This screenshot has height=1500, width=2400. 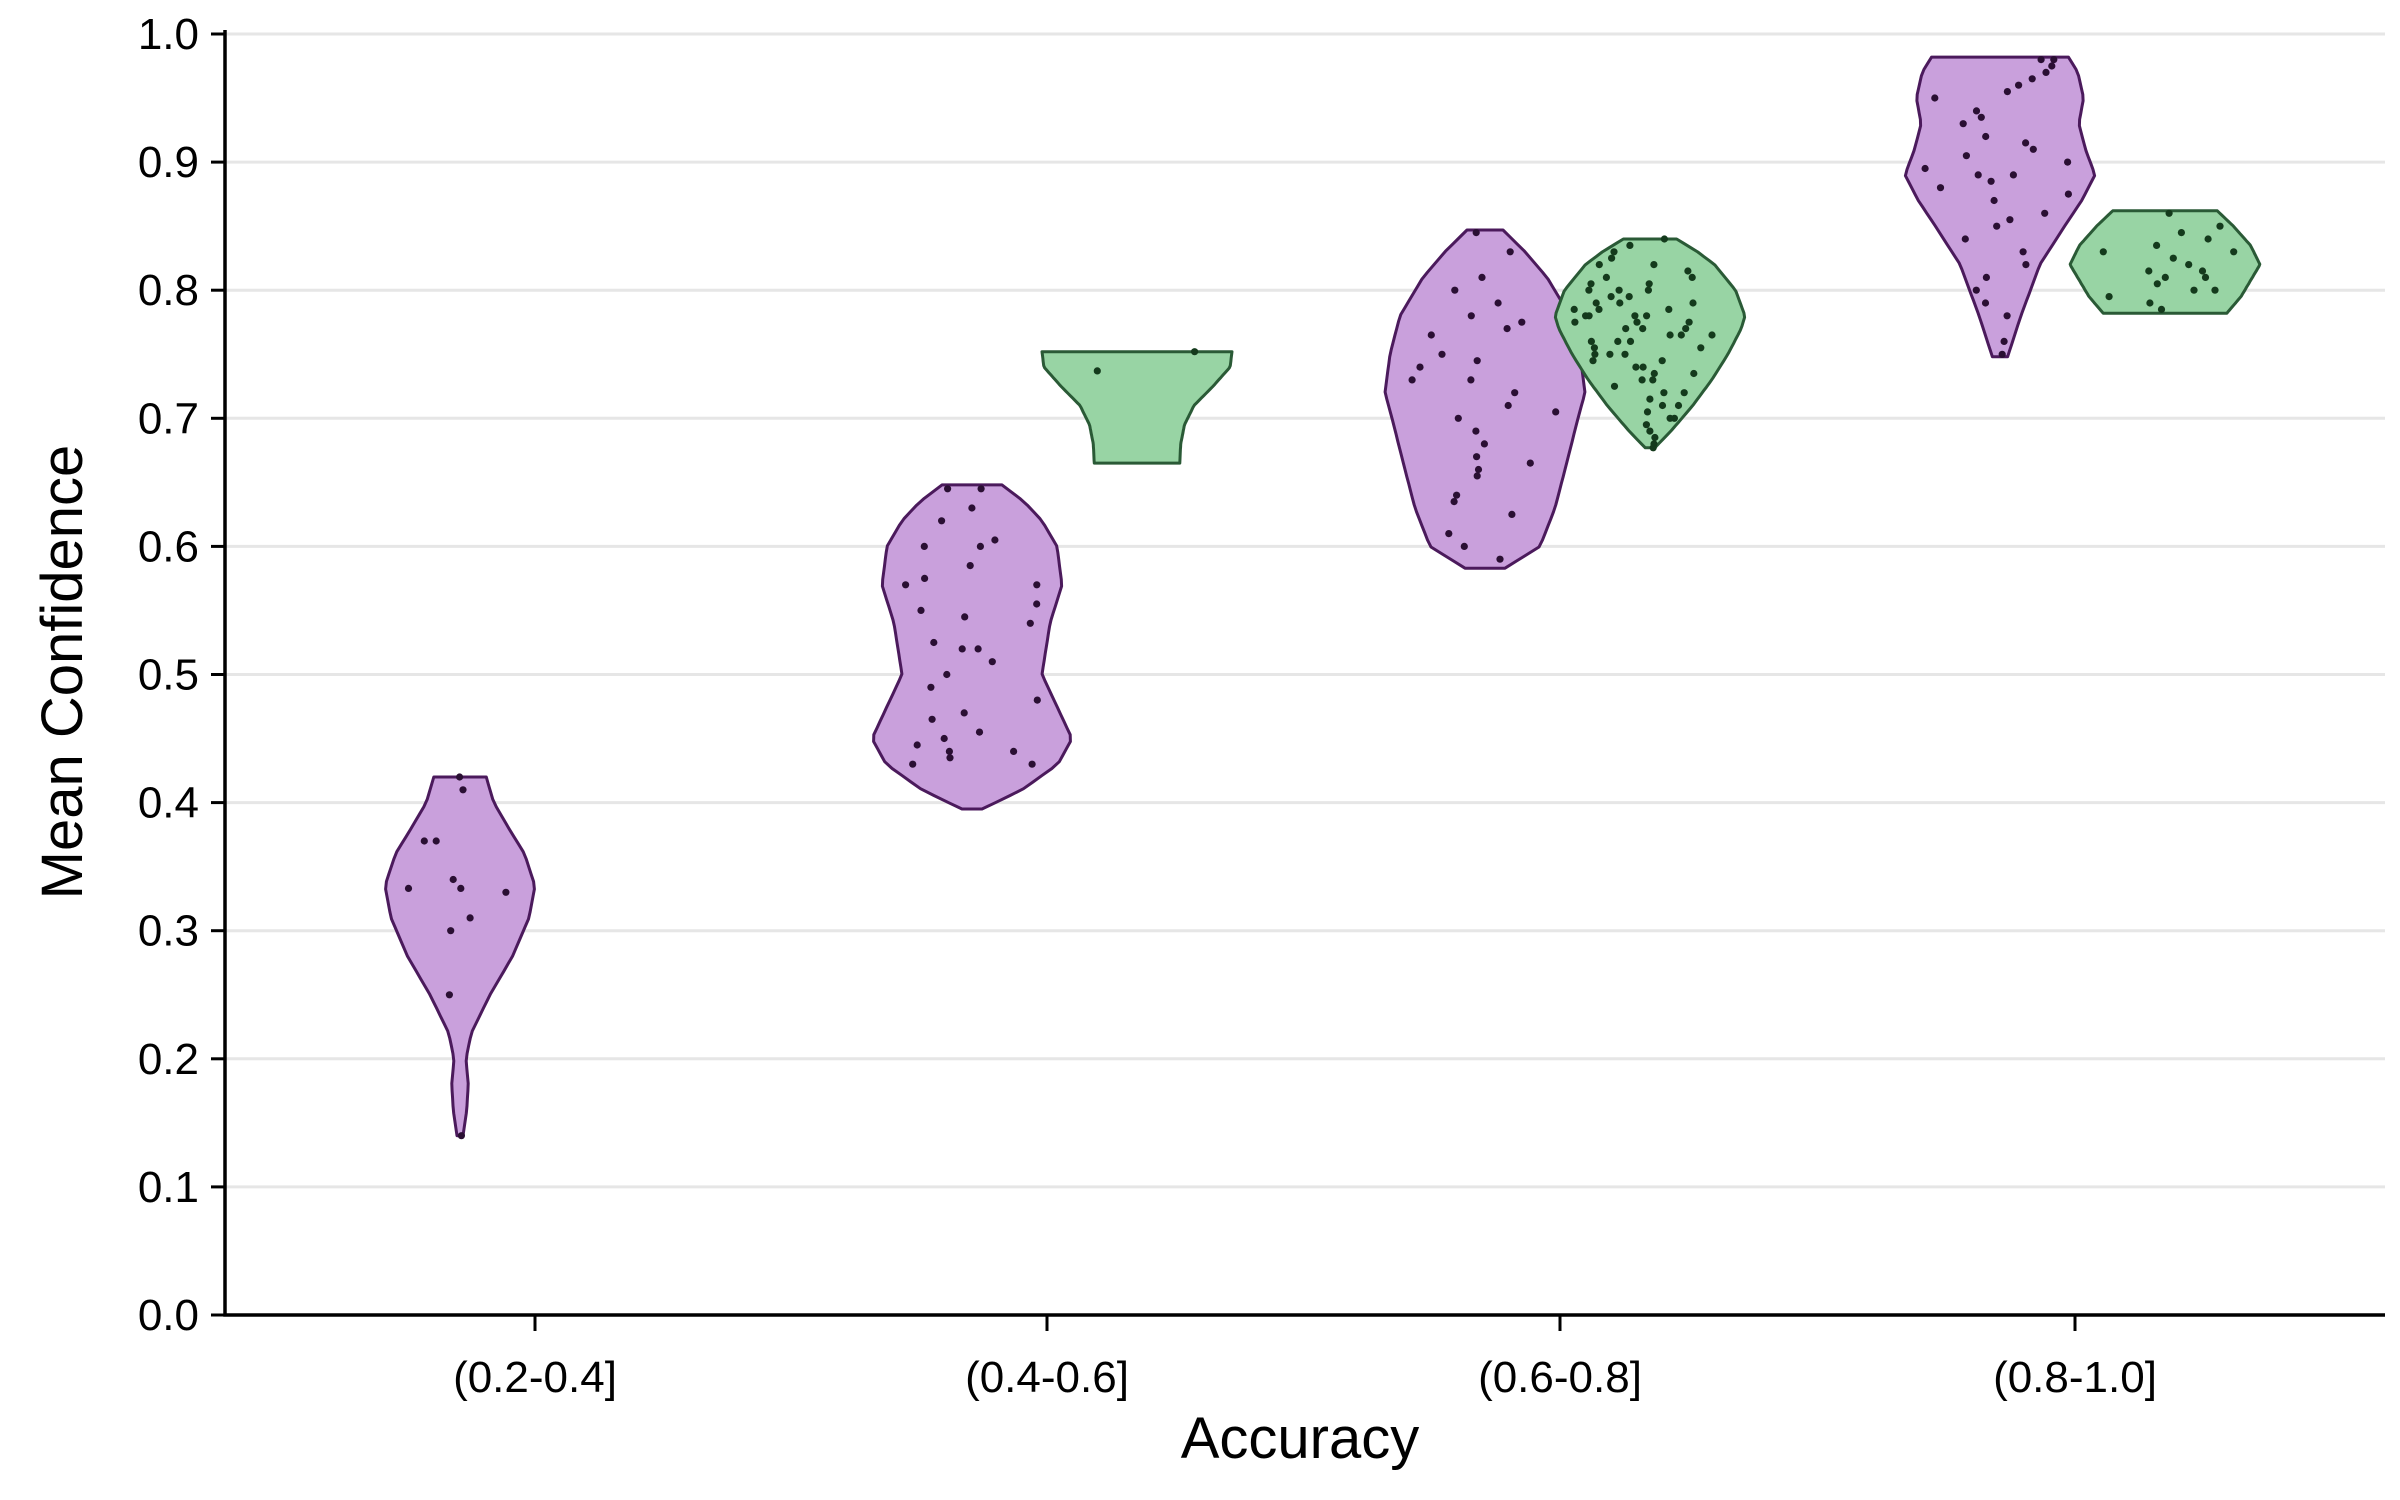 I want to click on y-tick-label: 0.3, so click(x=168, y=931).